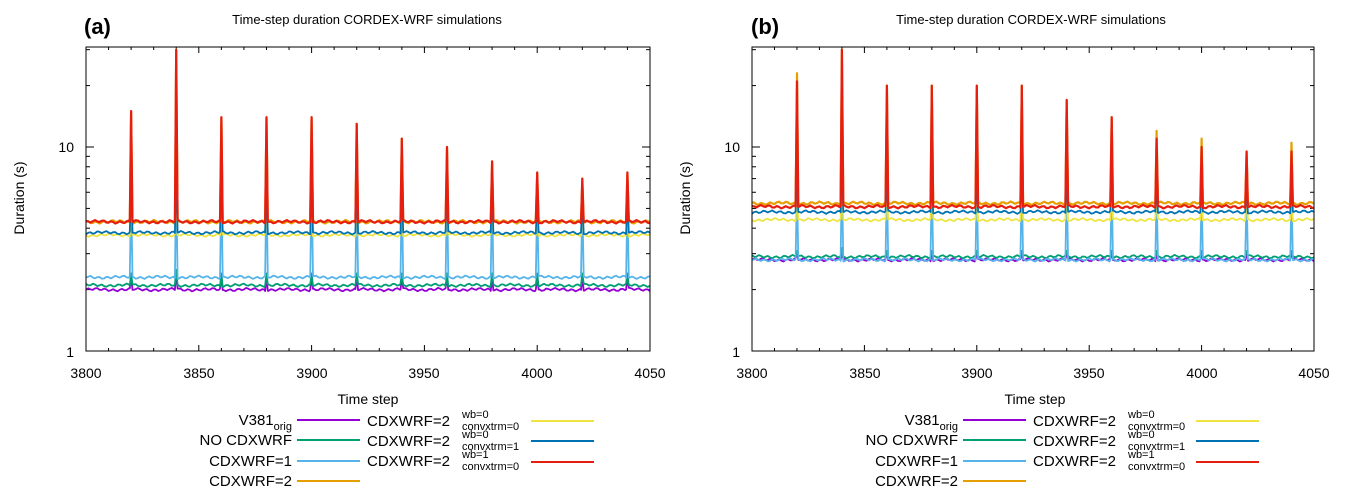  I want to click on panel-a-ytick-10: 10, so click(66, 147).